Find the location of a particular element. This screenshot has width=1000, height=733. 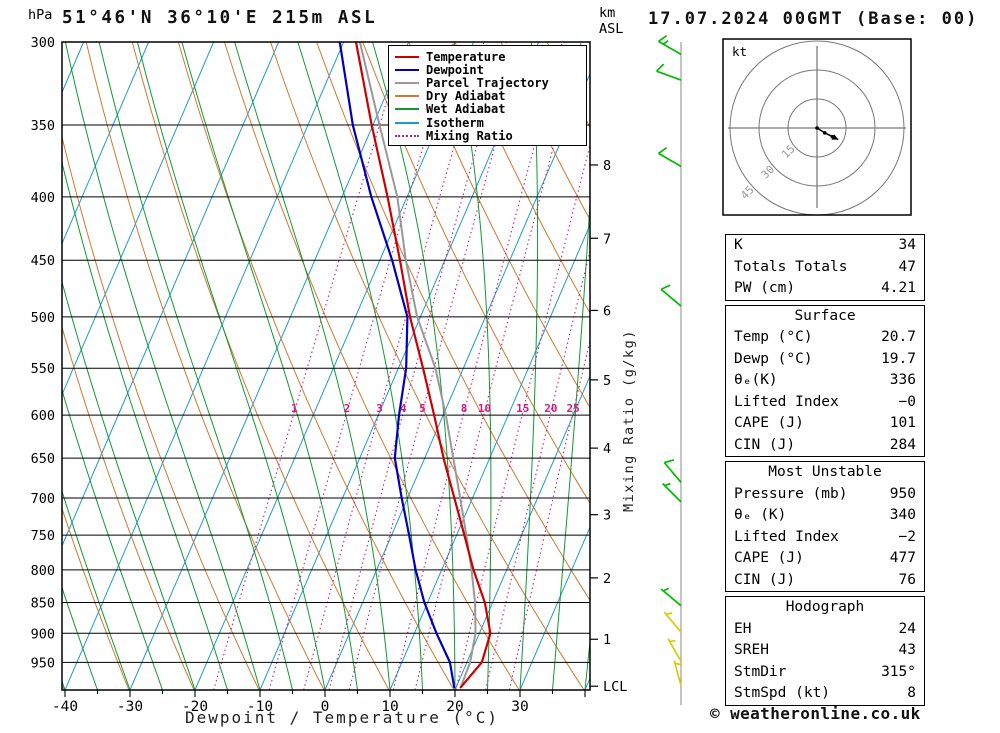

svg-text: 500 is located at coordinates (43, 318).